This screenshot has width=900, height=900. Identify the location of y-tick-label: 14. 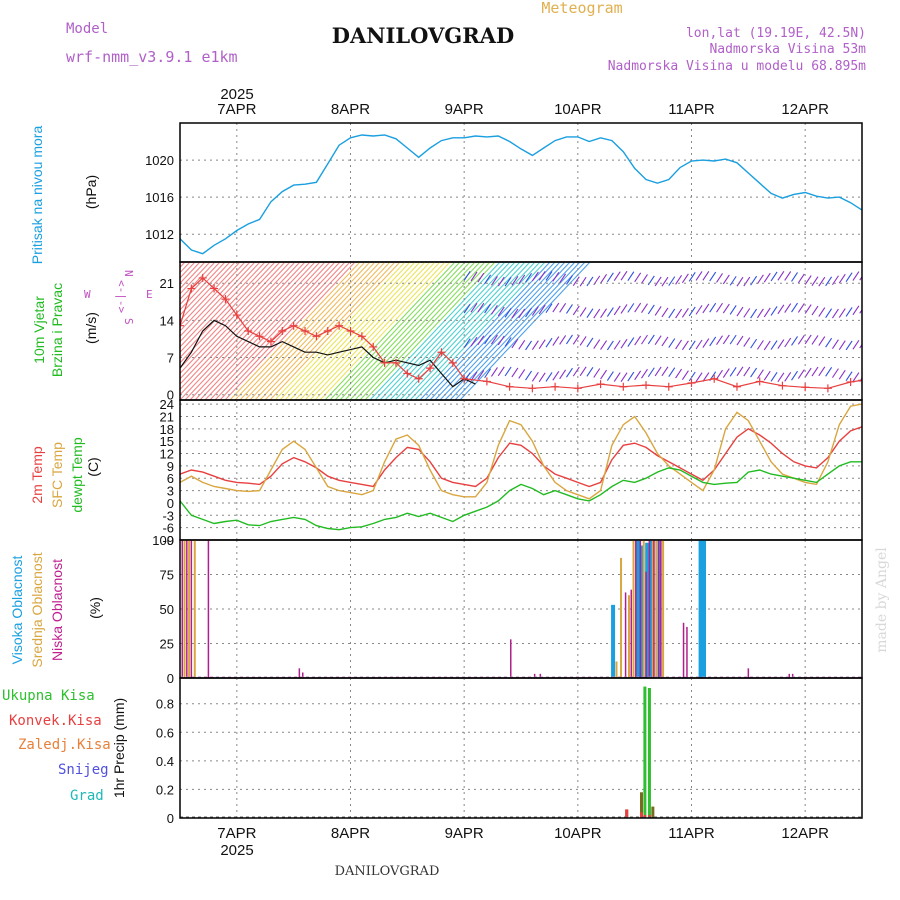
(167, 320).